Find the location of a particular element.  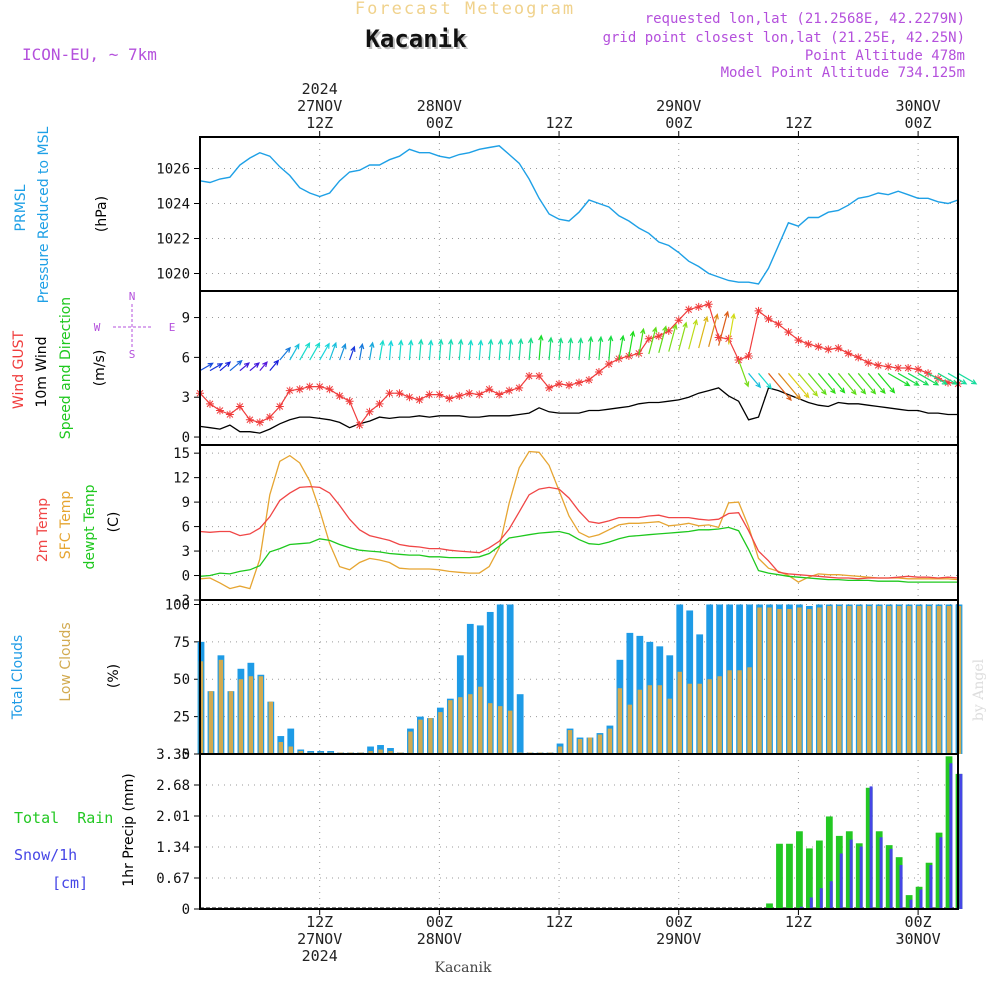

top-time-label: 29NOV is located at coordinates (678, 106).